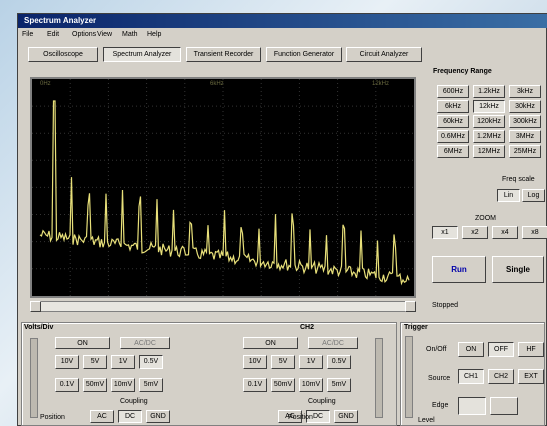  Describe the element at coordinates (282, 21) in the screenshot. I see `title-bar` at that location.